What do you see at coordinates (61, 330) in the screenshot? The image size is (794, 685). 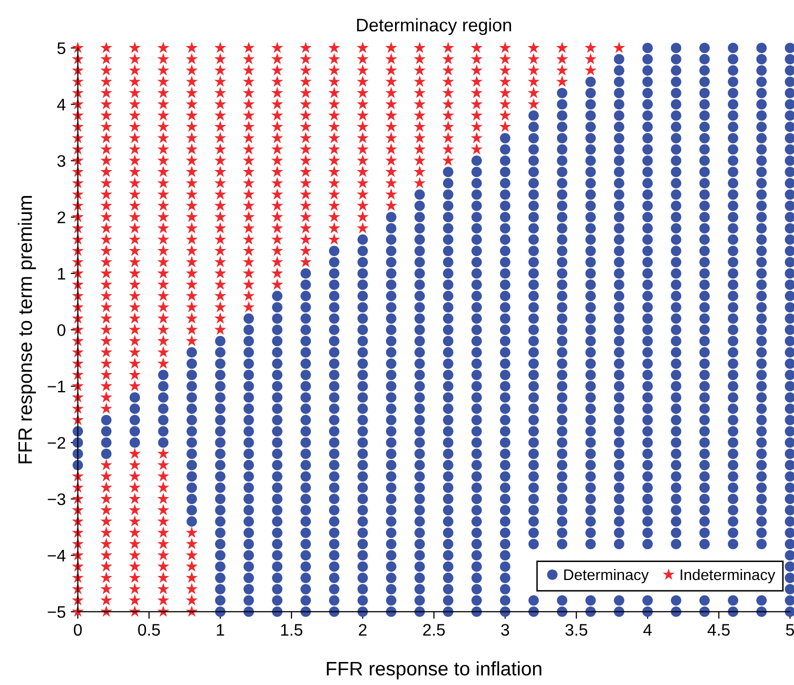 I see `y-tick-label: 0` at bounding box center [61, 330].